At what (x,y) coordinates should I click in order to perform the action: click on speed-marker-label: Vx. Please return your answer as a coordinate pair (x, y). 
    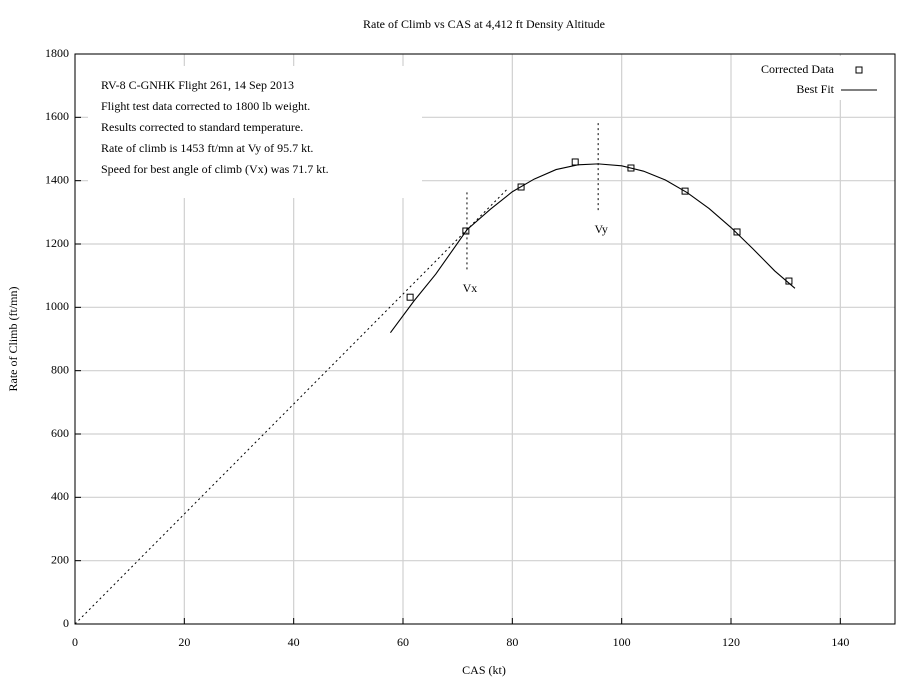
    Looking at the image, I should click on (470, 288).